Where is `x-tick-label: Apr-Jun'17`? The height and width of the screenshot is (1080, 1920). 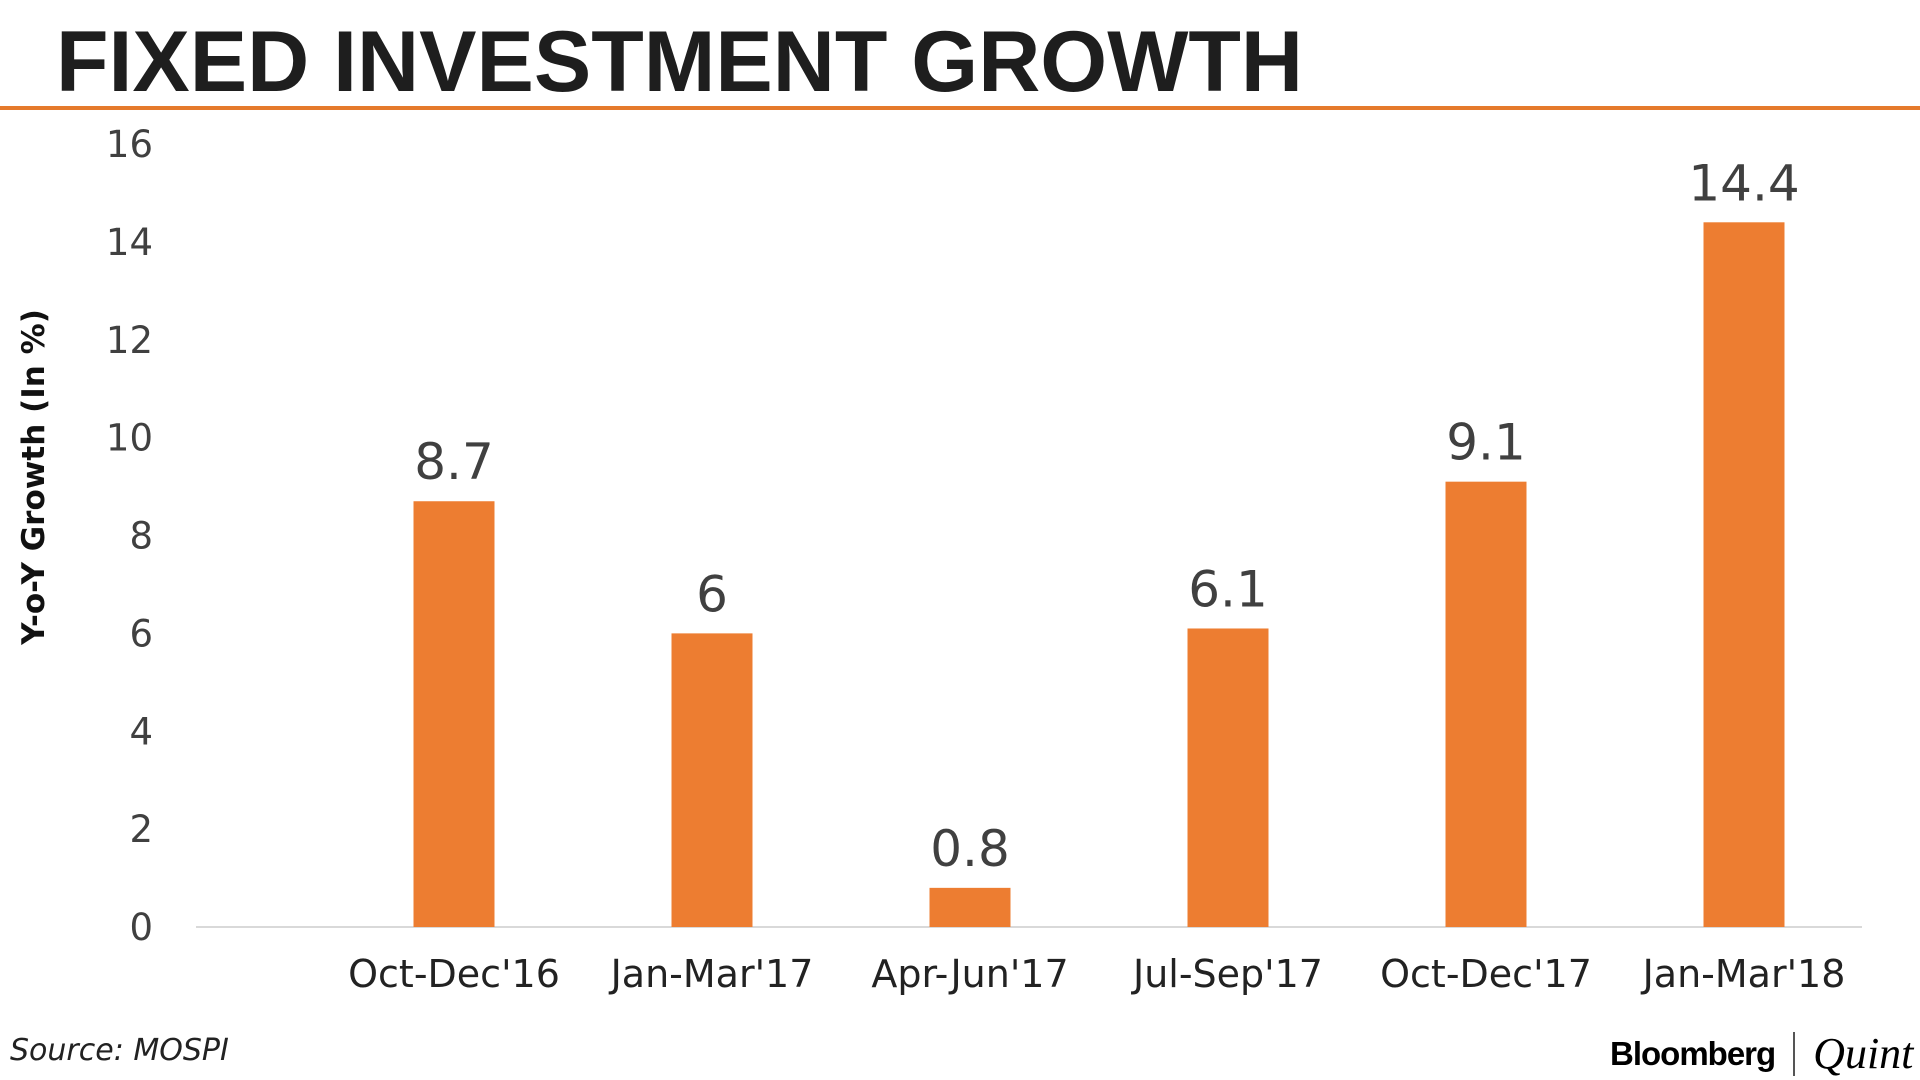 x-tick-label: Apr-Jun'17 is located at coordinates (969, 974).